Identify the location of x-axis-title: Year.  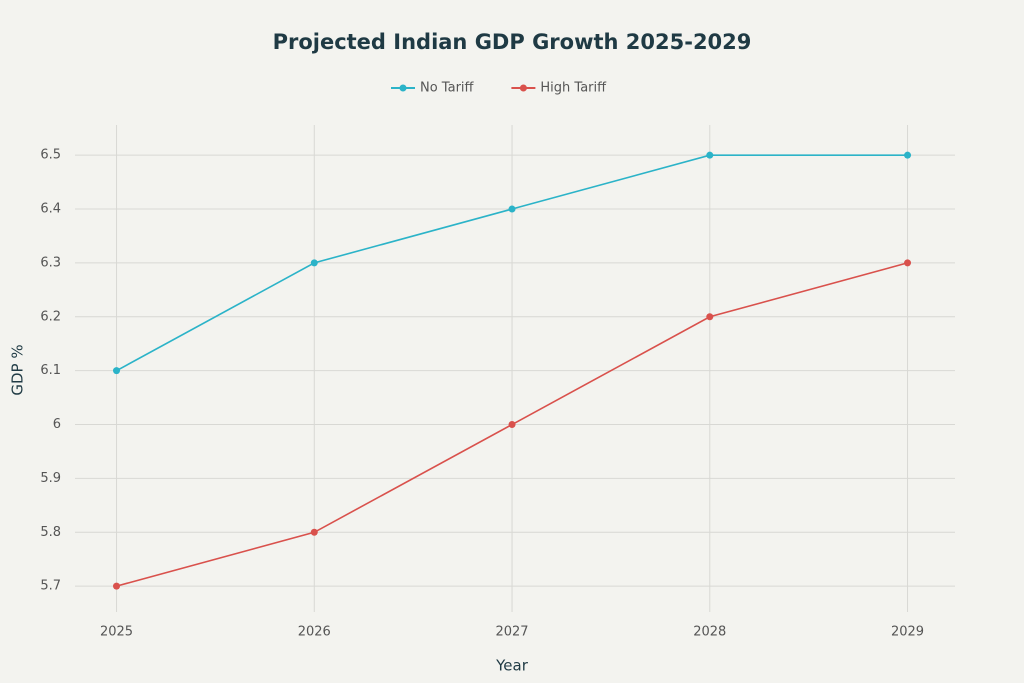
(512, 666).